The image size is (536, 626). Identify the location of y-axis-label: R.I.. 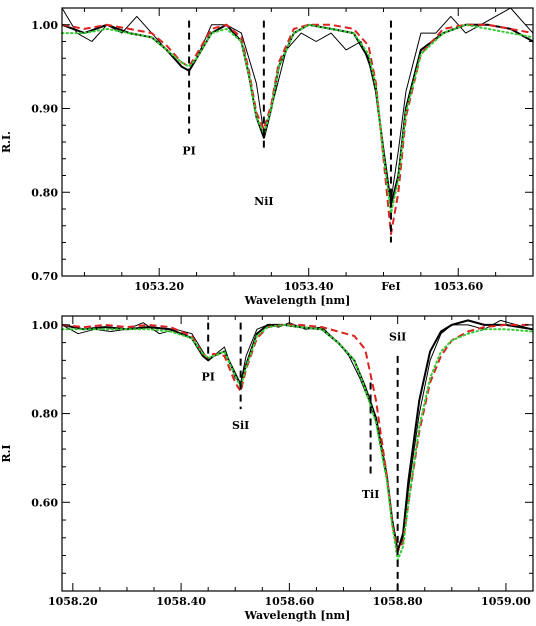
(6, 142).